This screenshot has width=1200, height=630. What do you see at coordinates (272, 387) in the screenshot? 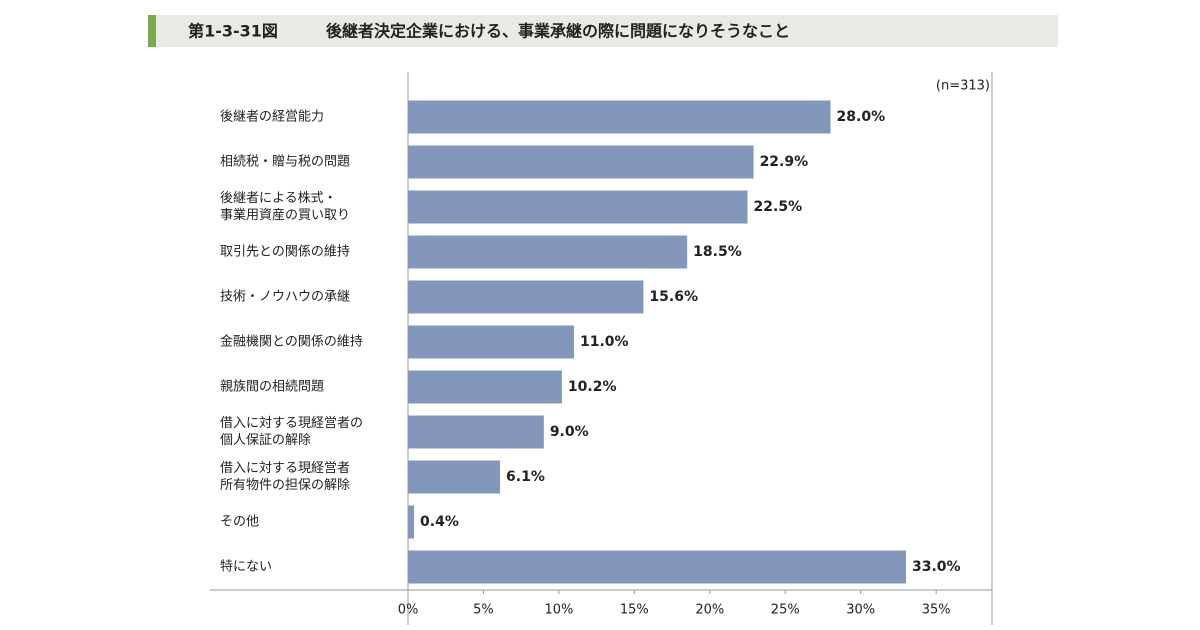
I see `category-label: 親族間の相続問題` at bounding box center [272, 387].